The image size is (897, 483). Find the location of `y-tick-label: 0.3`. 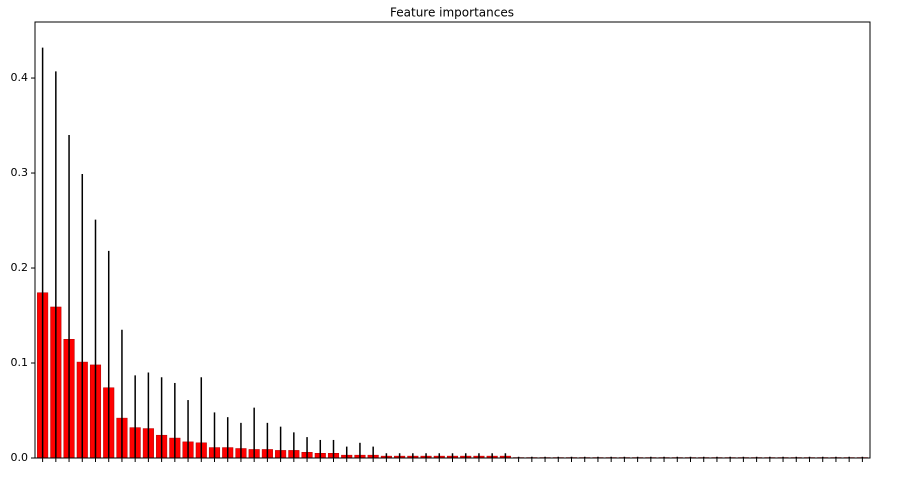

y-tick-label: 0.3 is located at coordinates (20, 172).